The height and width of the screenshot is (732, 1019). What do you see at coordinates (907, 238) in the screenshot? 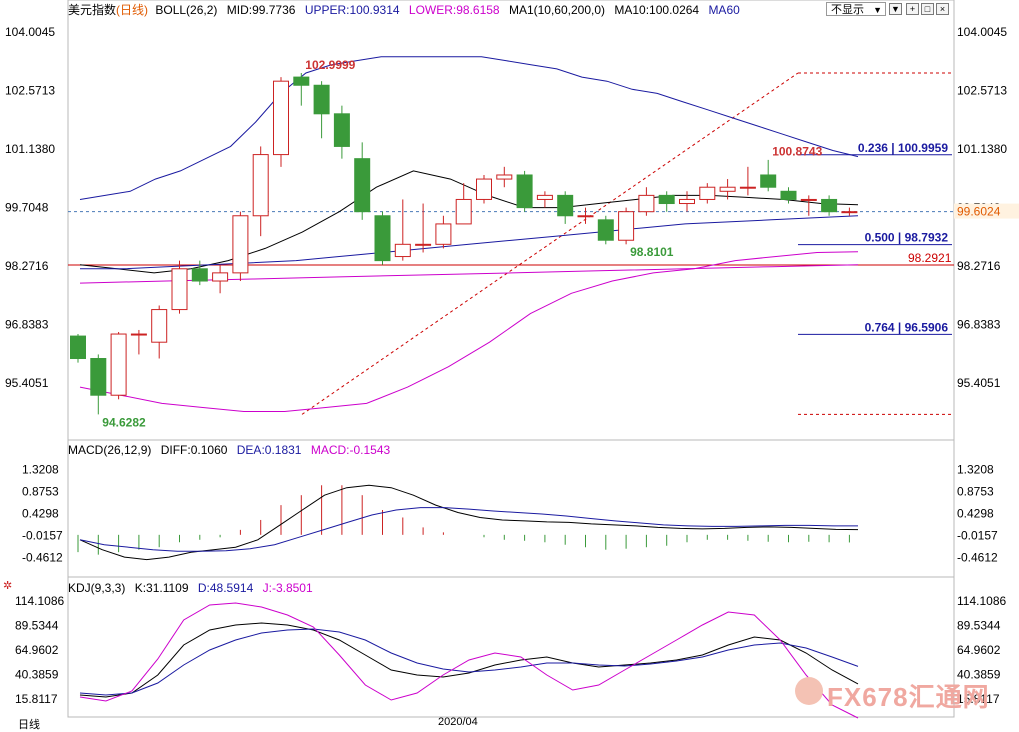
I see `fib-level-label: 0.500 | 98.7932` at bounding box center [907, 238].